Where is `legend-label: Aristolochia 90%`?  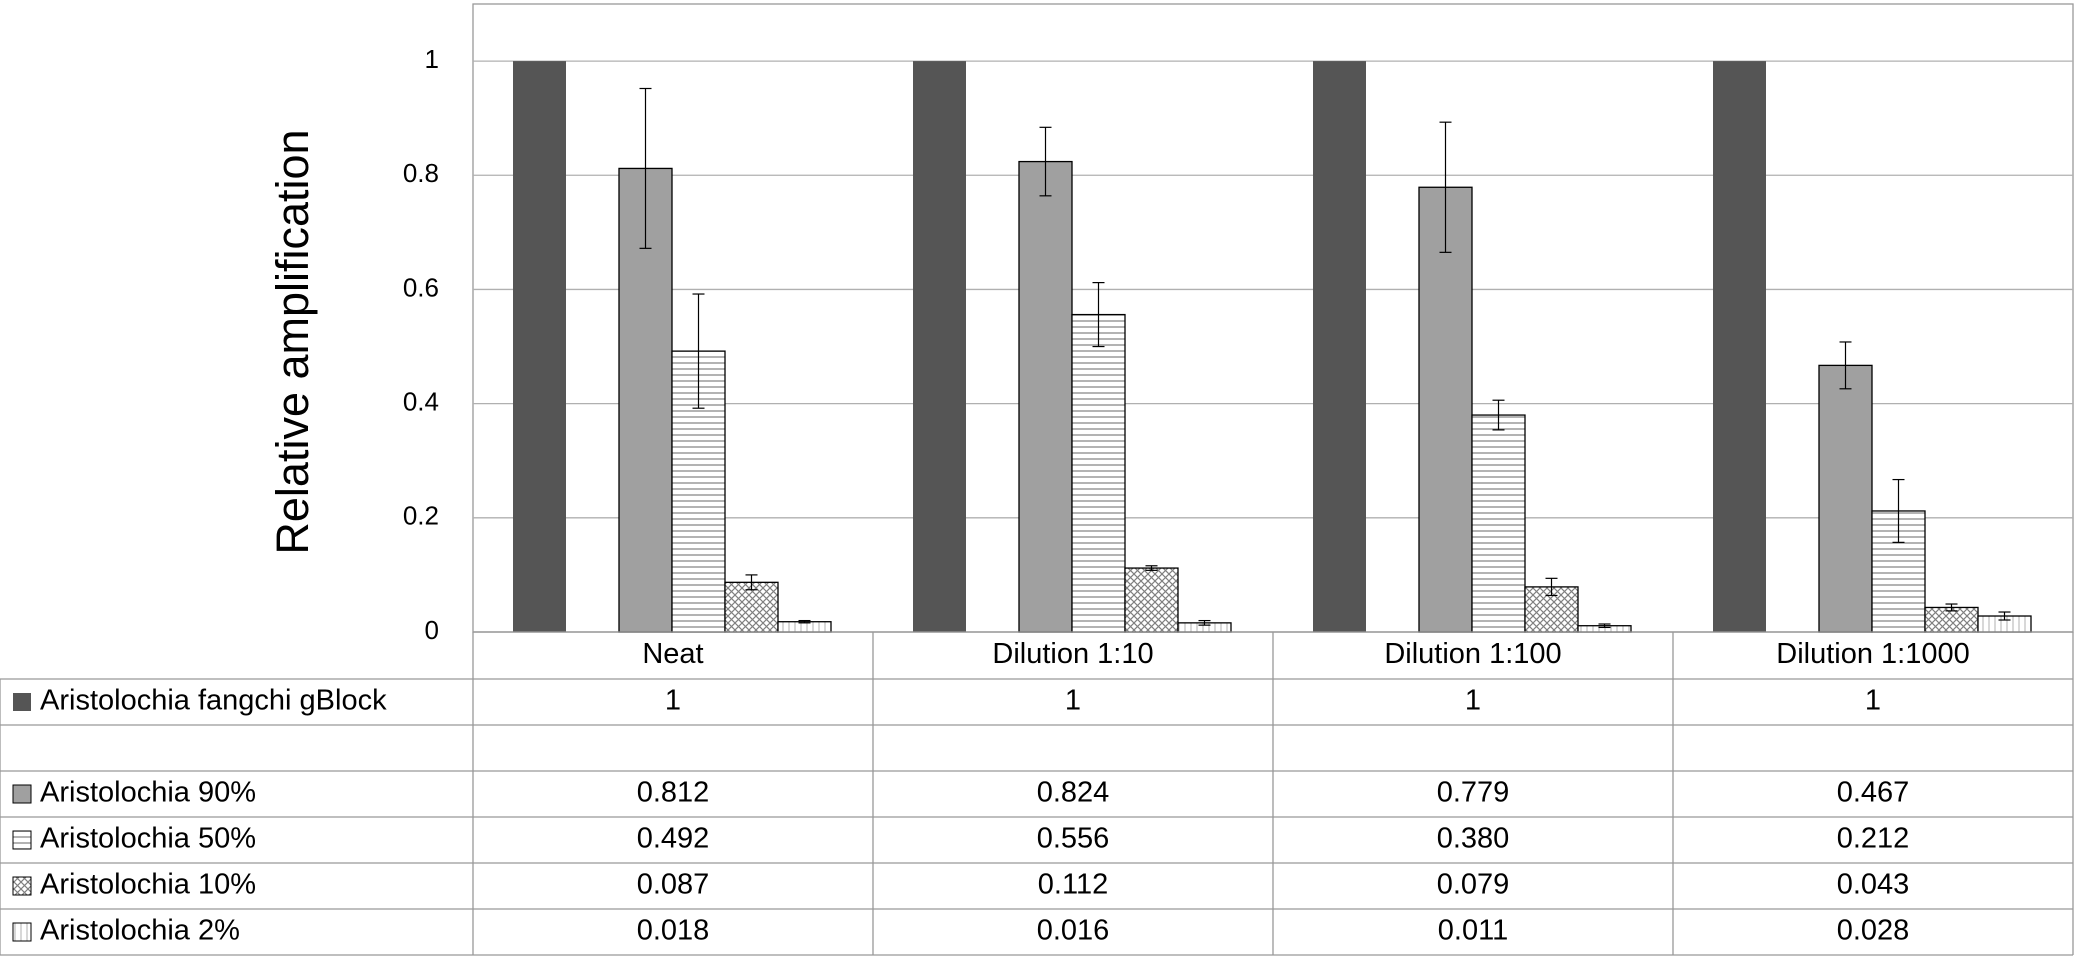
legend-label: Aristolochia 90% is located at coordinates (148, 793).